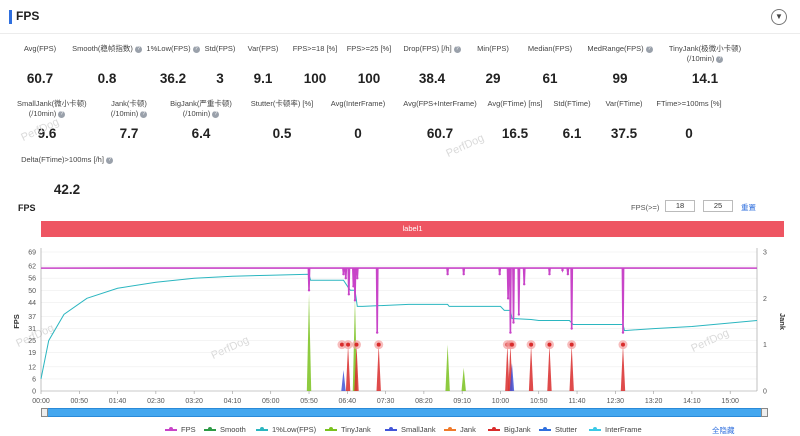  Describe the element at coordinates (173, 48) in the screenshot. I see `stat-label: 1%Low(FPS)?` at that location.